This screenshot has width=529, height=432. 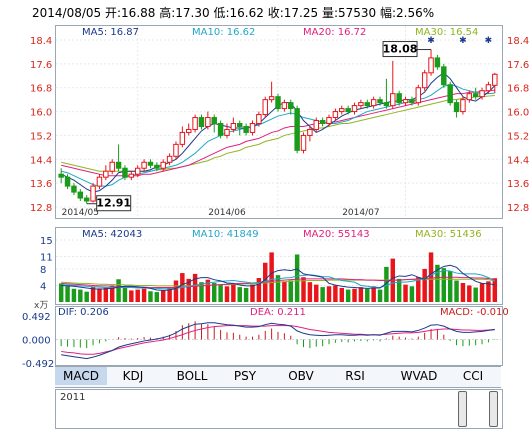 I want to click on volume-axis-tick: 8, so click(x=43, y=270).